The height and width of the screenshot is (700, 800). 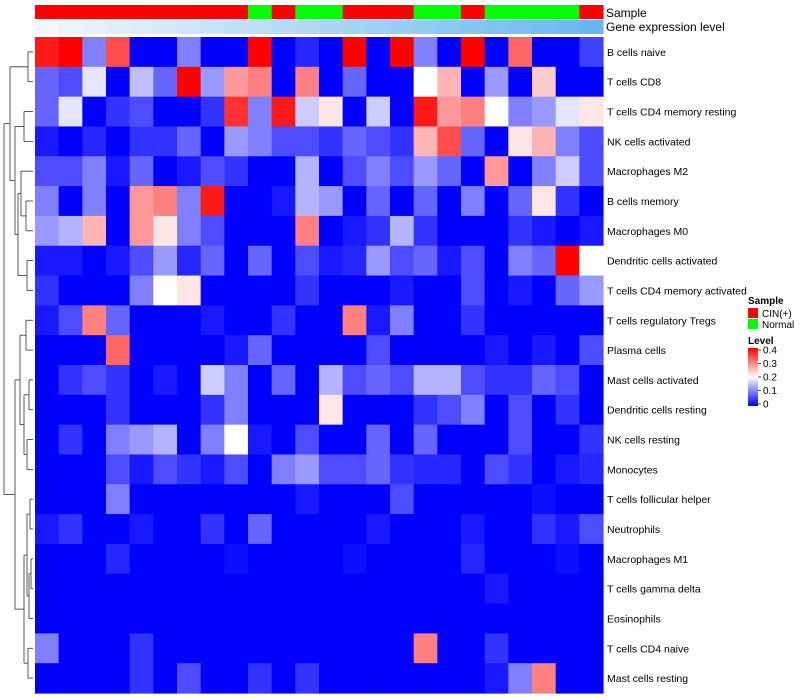 What do you see at coordinates (636, 53) in the screenshot?
I see `row-label: B cells naive` at bounding box center [636, 53].